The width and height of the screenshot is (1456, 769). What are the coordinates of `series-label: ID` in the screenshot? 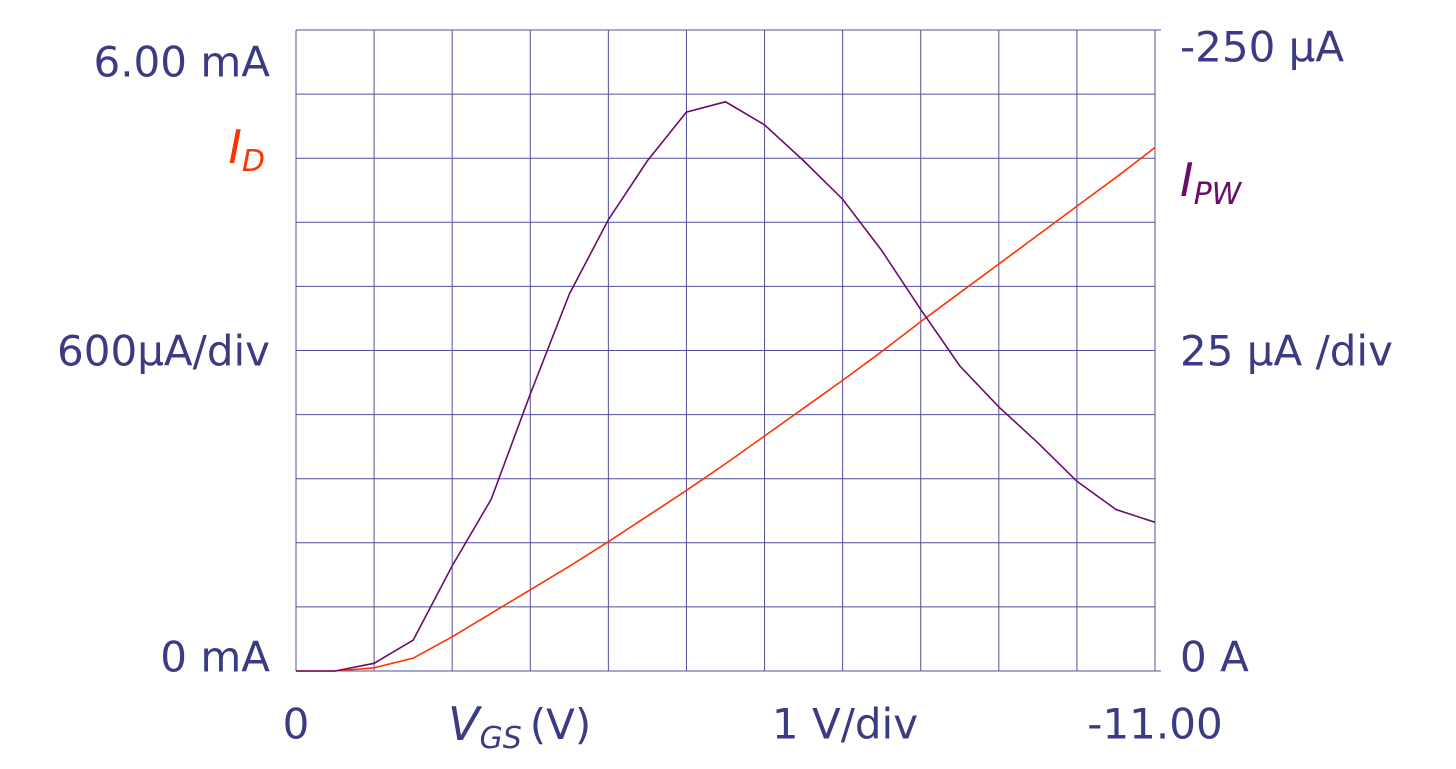 It's located at (246, 149).